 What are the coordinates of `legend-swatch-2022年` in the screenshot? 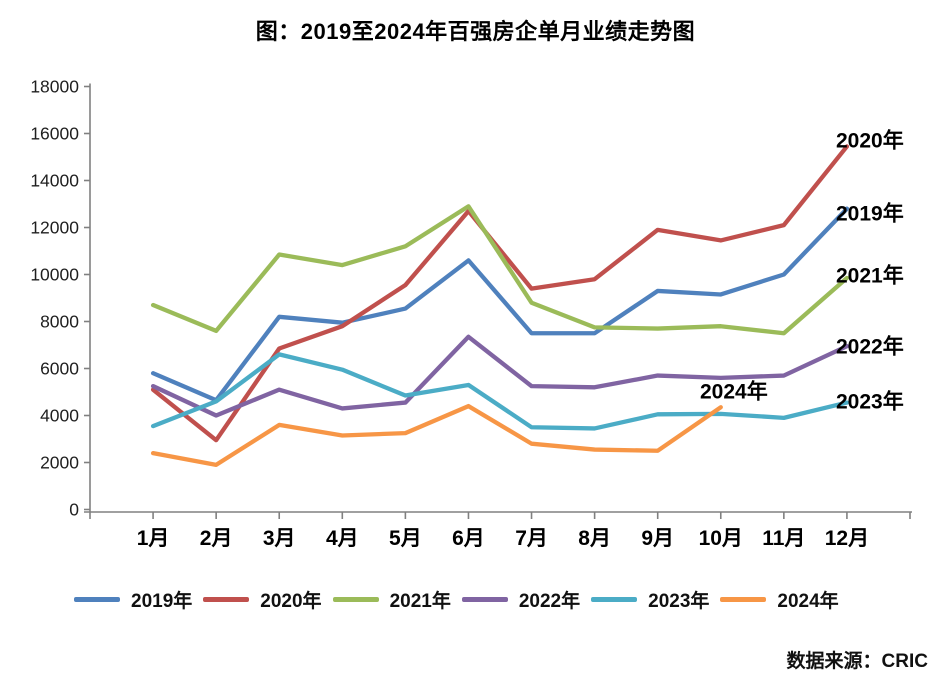 It's located at (484, 599).